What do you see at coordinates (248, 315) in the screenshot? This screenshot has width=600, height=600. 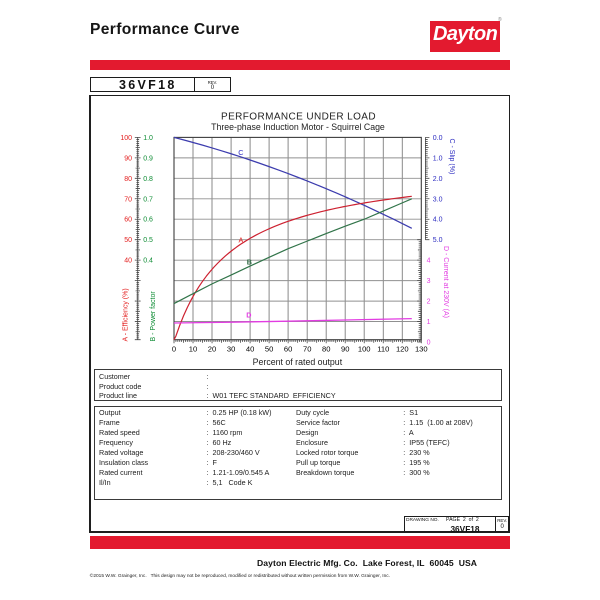 I see `svg-text: D` at bounding box center [248, 315].